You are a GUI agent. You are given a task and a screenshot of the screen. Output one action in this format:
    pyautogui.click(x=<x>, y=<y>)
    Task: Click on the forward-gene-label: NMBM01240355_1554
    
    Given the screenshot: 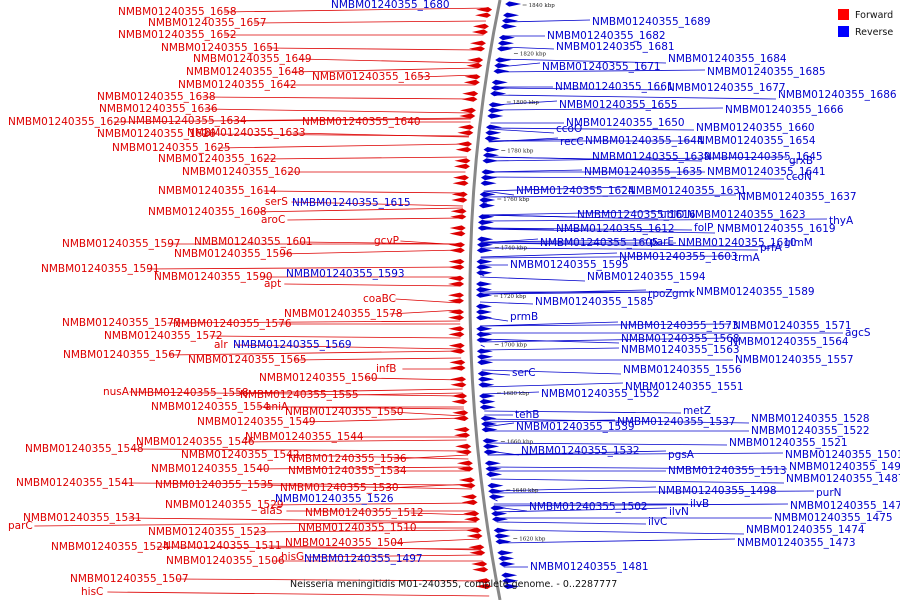 What is the action you would take?
    pyautogui.click(x=210, y=407)
    